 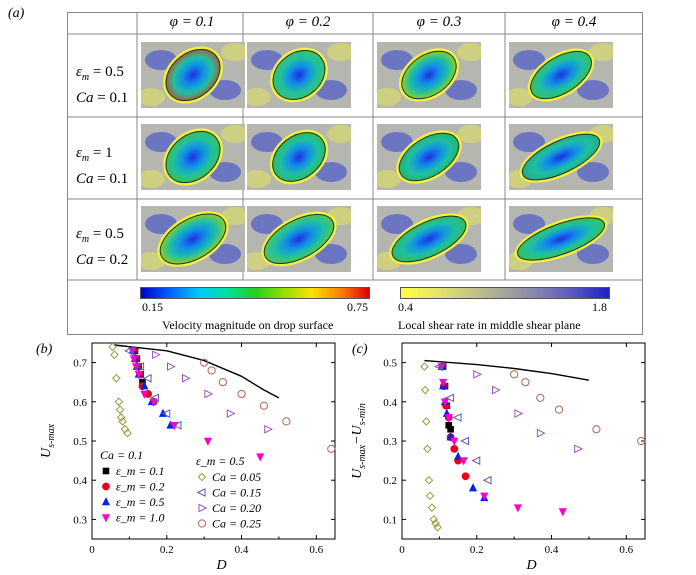 What do you see at coordinates (561, 75) in the screenshot?
I see `drop-image-r1-c4` at bounding box center [561, 75].